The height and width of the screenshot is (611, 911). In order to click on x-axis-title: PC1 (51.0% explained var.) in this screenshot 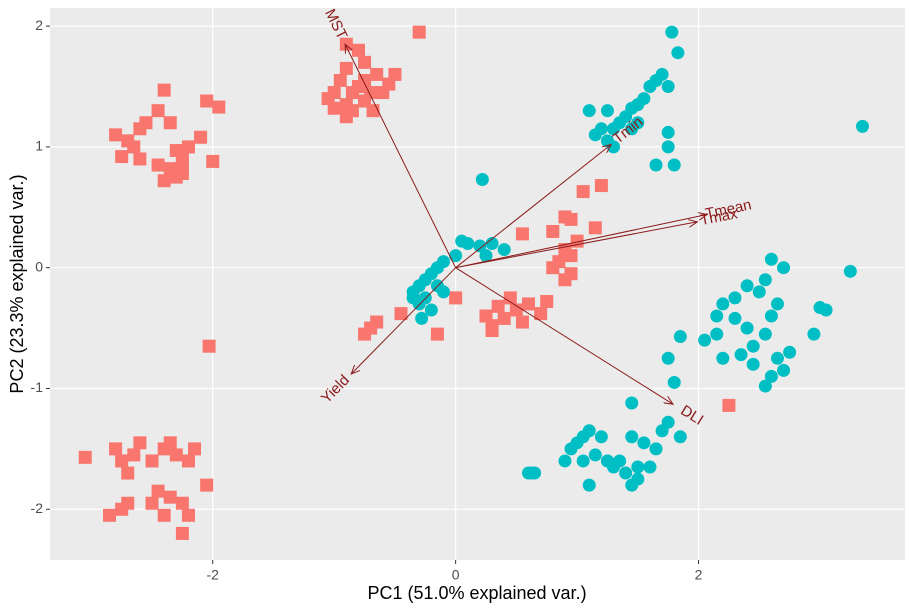, I will do `click(476, 593)`.